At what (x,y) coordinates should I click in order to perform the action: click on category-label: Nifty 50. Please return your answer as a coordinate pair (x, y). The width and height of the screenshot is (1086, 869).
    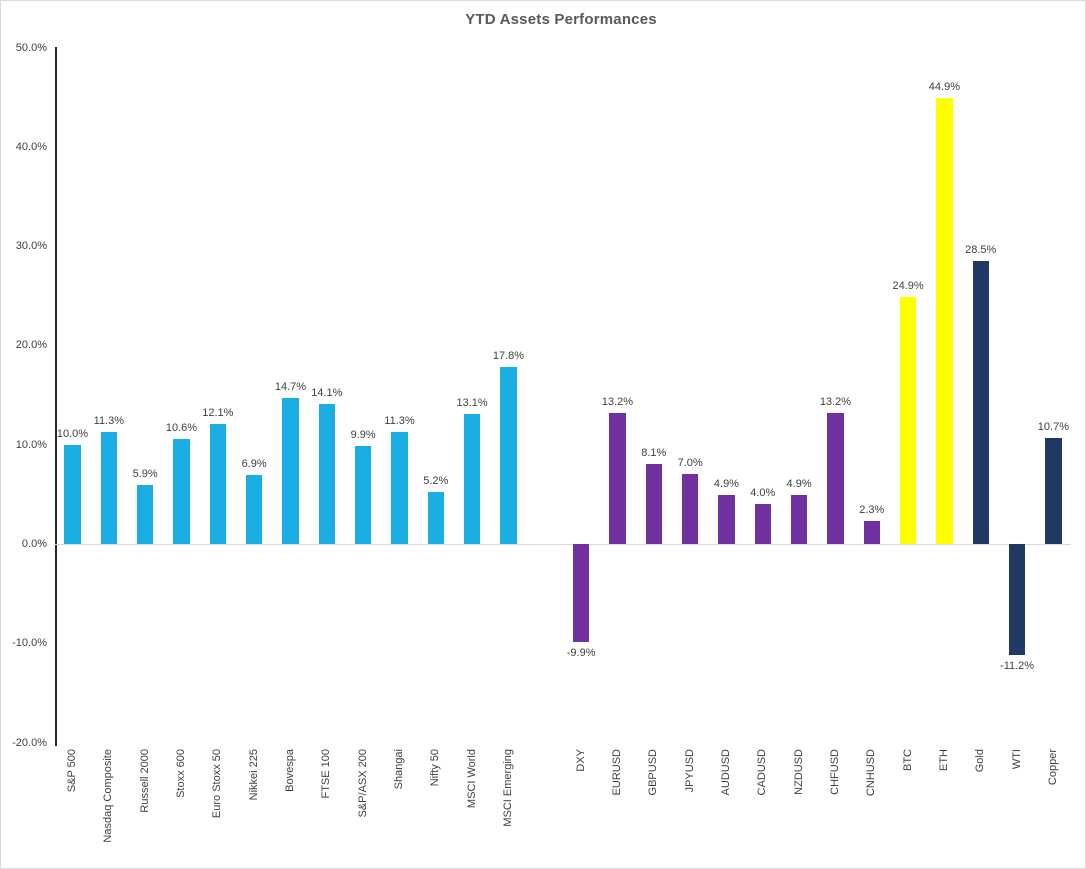
    Looking at the image, I should click on (435, 768).